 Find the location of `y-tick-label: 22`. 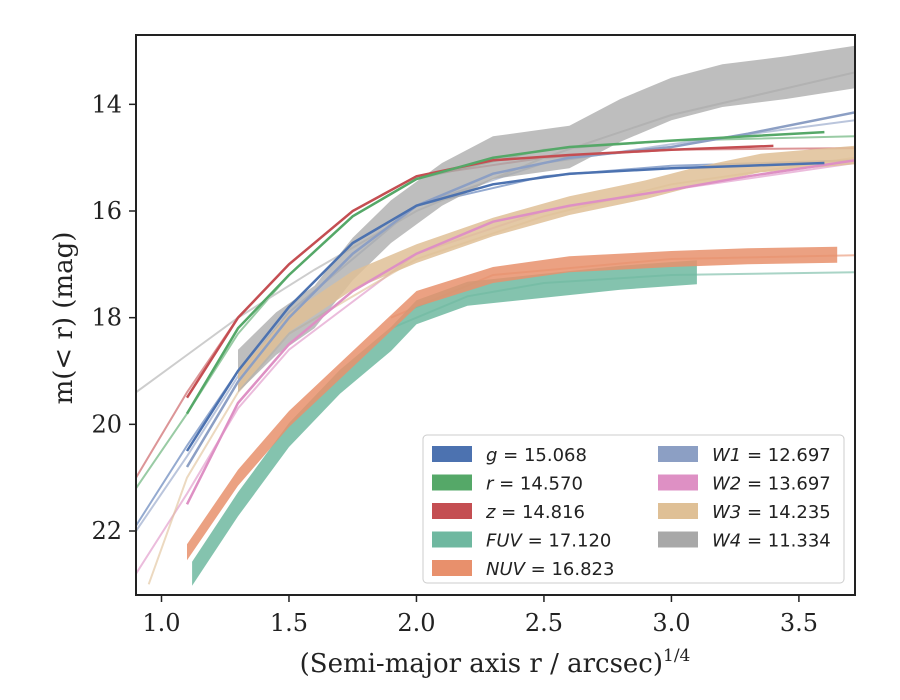

y-tick-label: 22 is located at coordinates (106, 531).